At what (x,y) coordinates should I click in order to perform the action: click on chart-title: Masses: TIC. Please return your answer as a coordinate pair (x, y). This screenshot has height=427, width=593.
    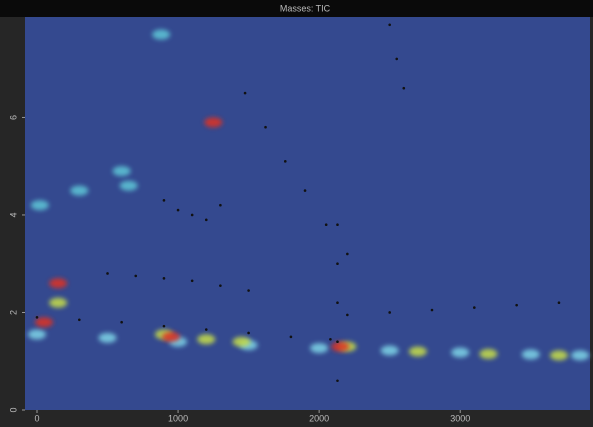
    Looking at the image, I should click on (305, 8).